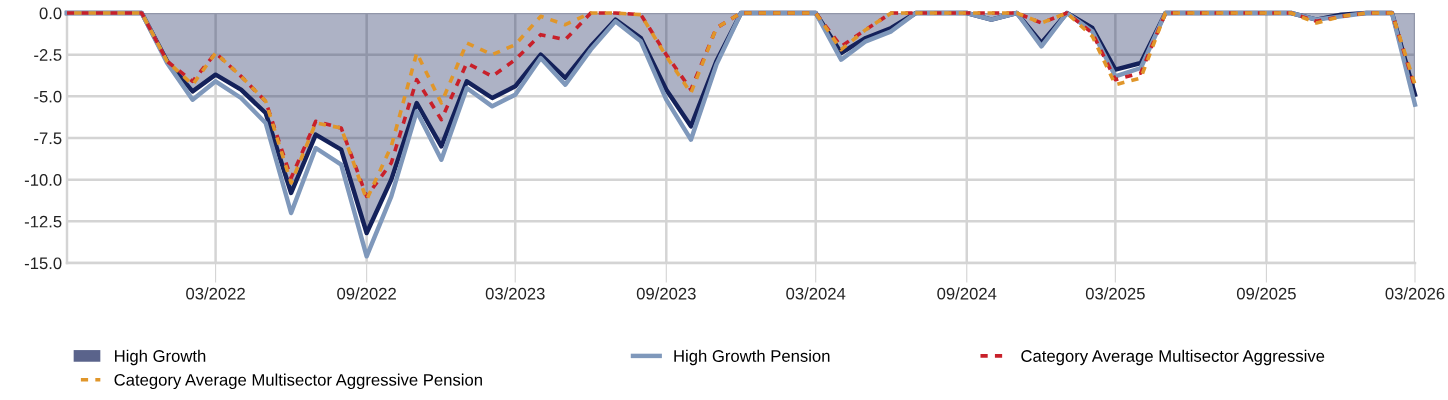 The image size is (1448, 400). Describe the element at coordinates (160, 357) in the screenshot. I see `legend-label: High Growth` at that location.